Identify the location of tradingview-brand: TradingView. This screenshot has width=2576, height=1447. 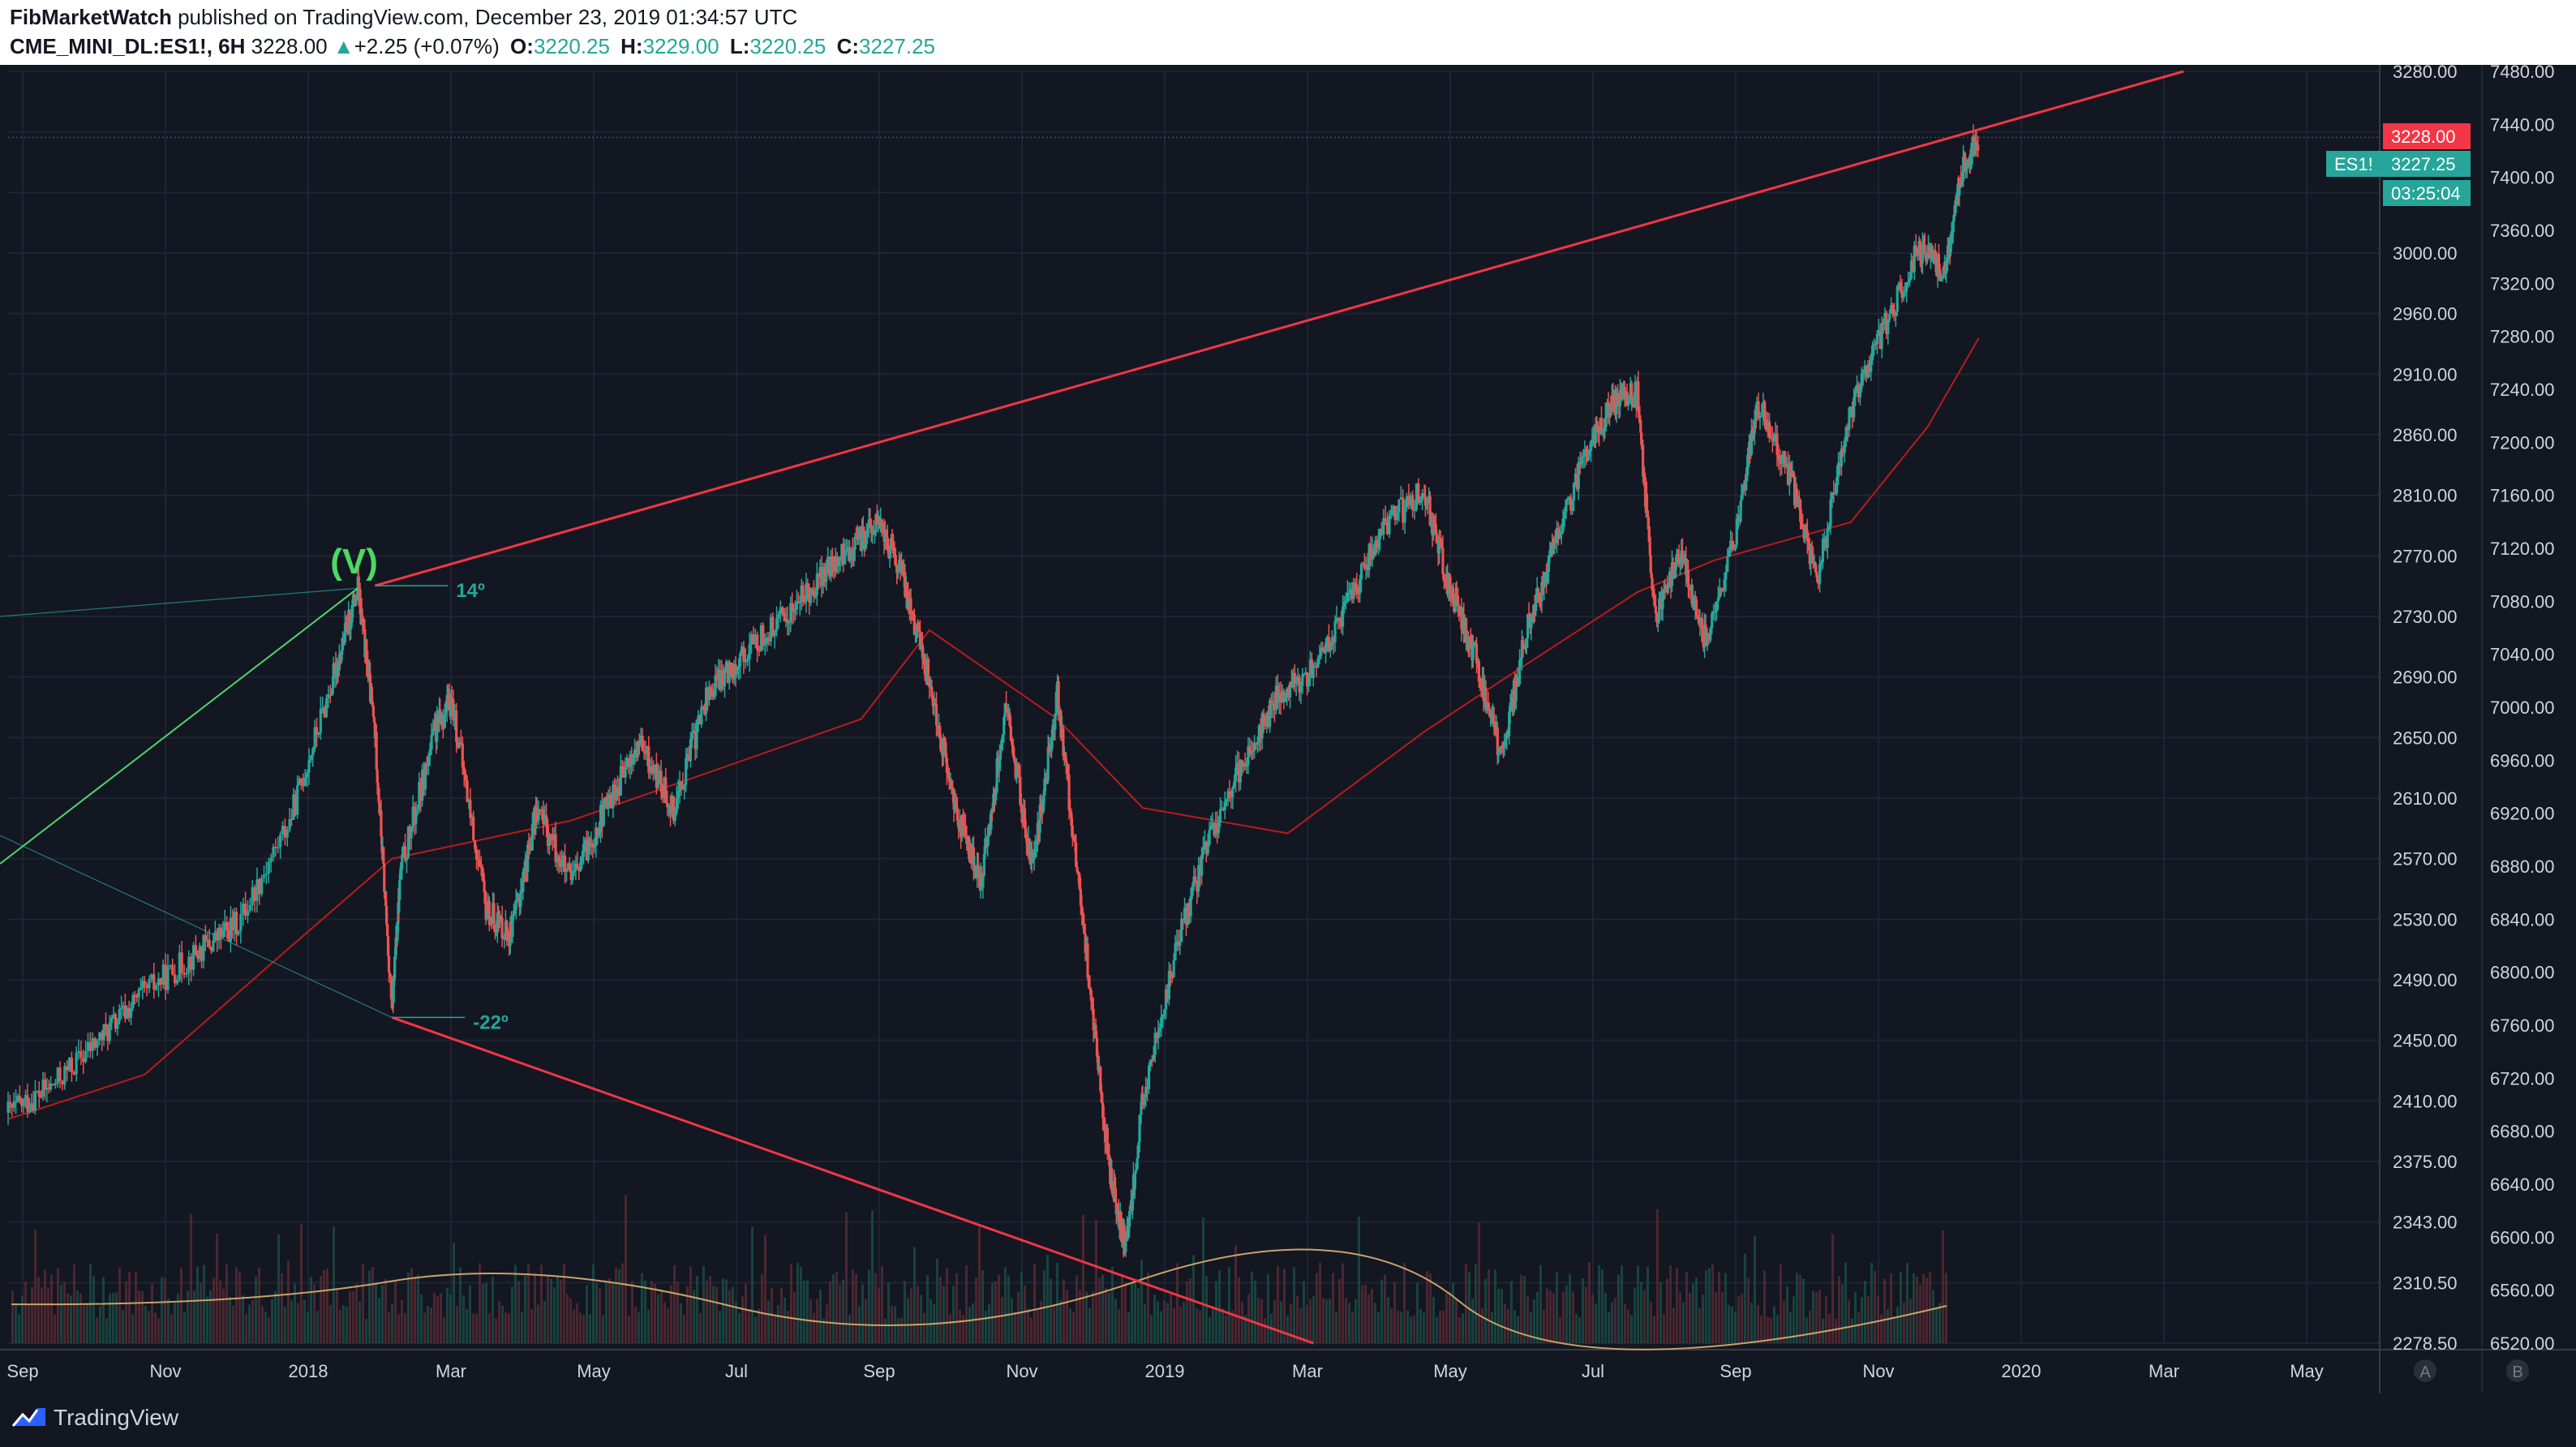
(117, 1417).